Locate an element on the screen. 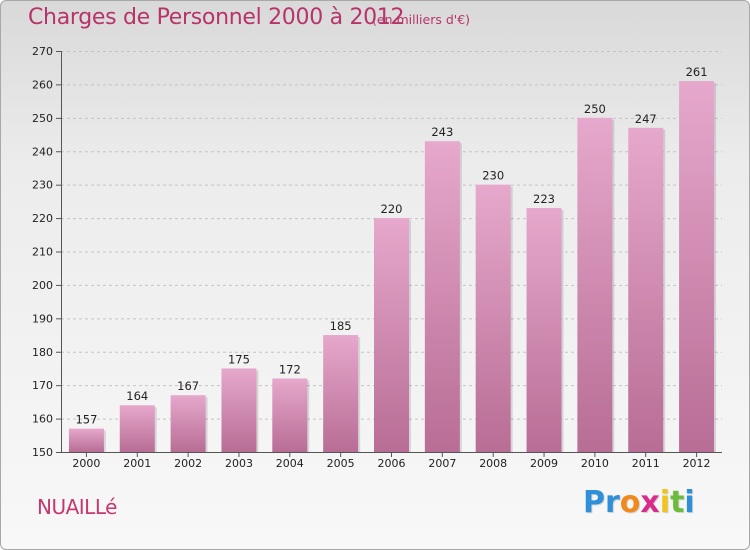 The width and height of the screenshot is (750, 550). y-tick-label: 240 is located at coordinates (42, 151).